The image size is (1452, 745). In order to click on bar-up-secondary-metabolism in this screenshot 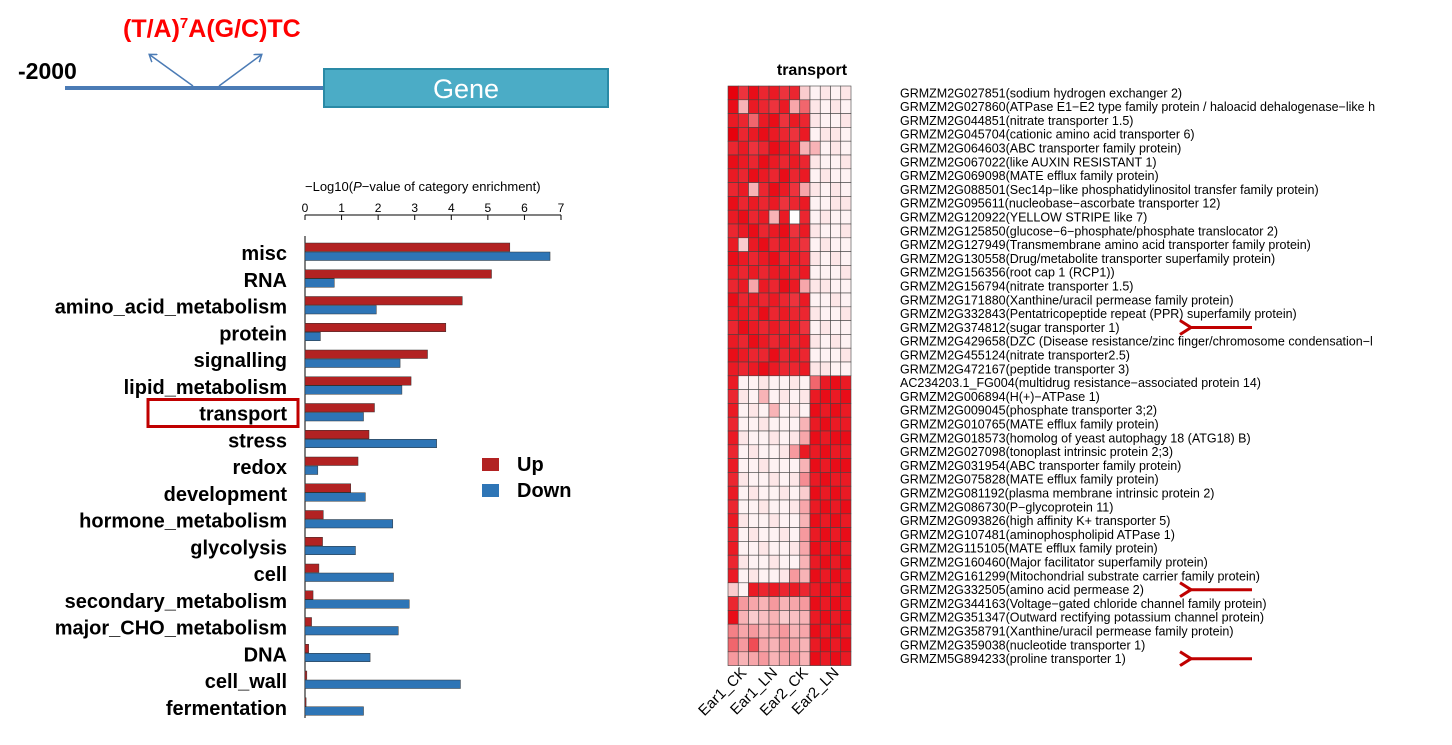, I will do `click(309, 595)`.